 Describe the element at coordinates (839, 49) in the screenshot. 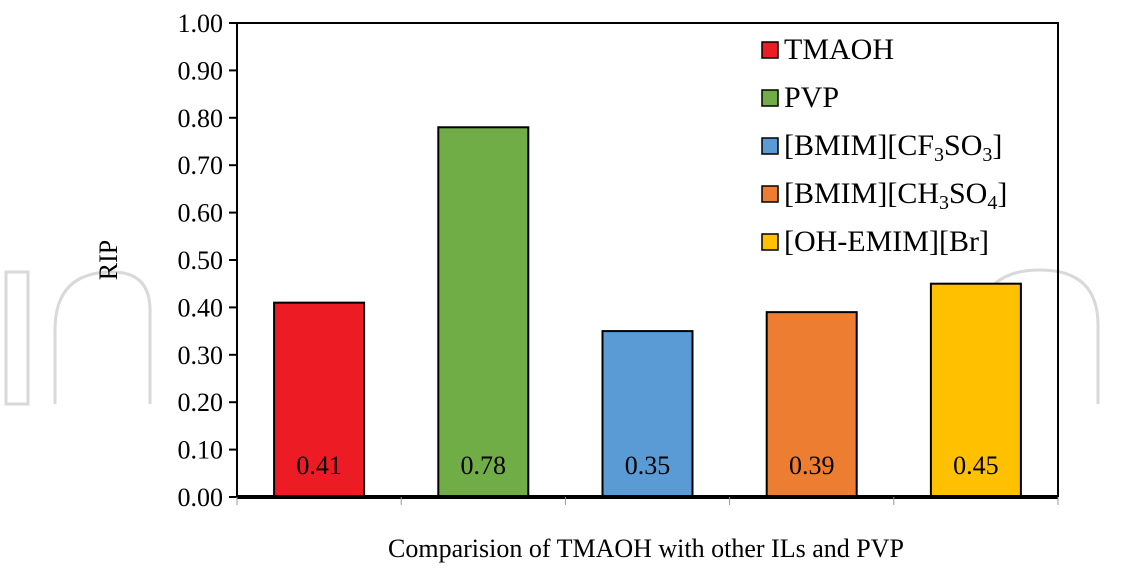

I see `legend-label: TMAOH` at that location.